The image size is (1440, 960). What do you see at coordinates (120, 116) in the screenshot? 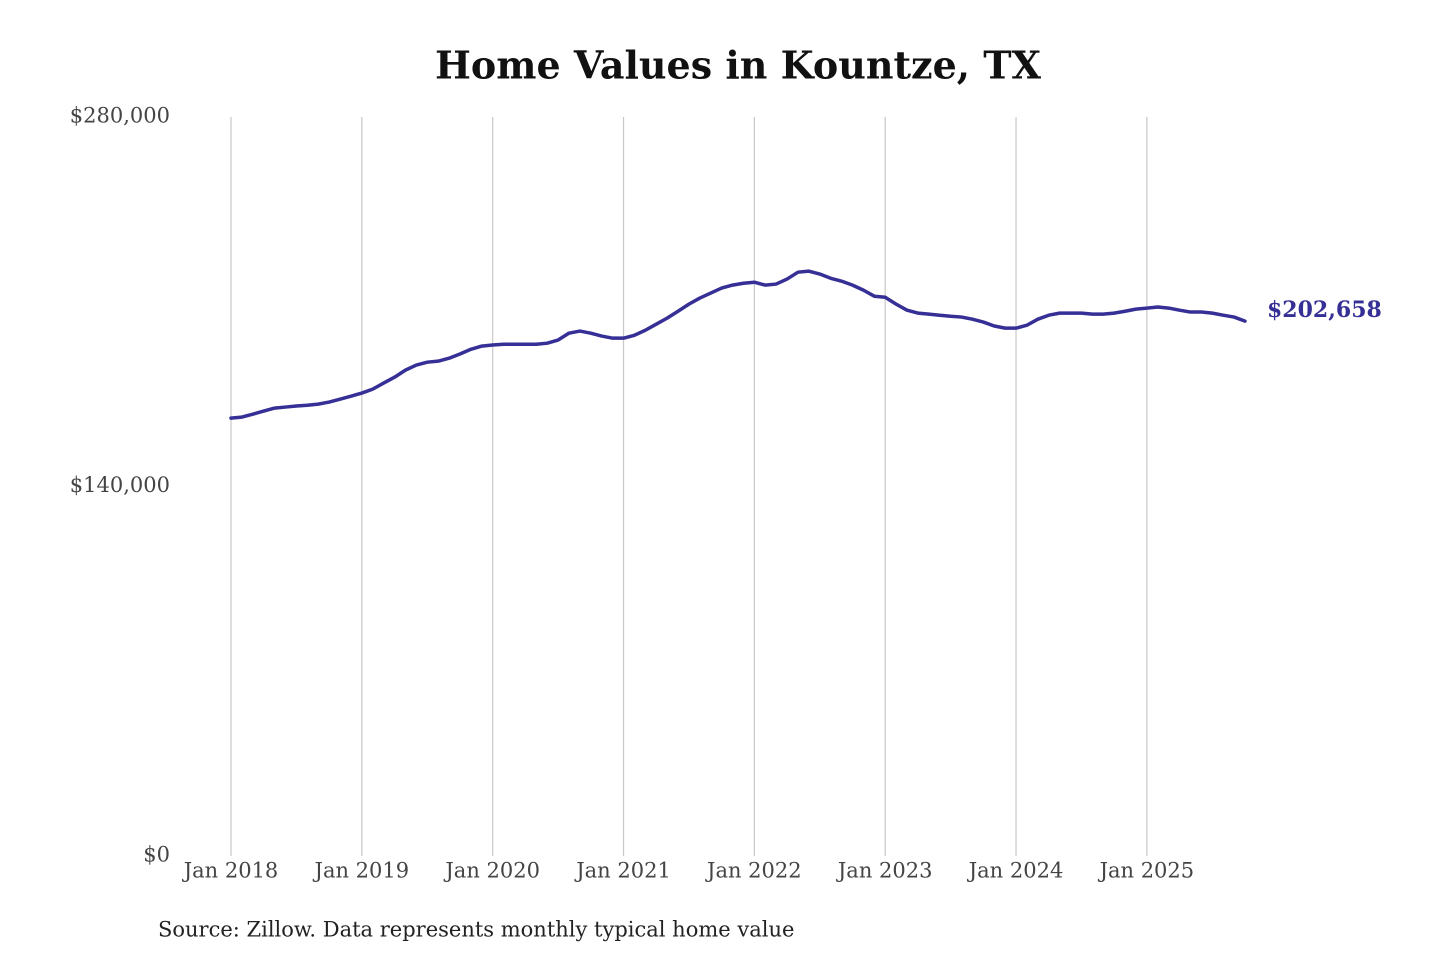
I see `y-tick-label: $280,000` at bounding box center [120, 116].